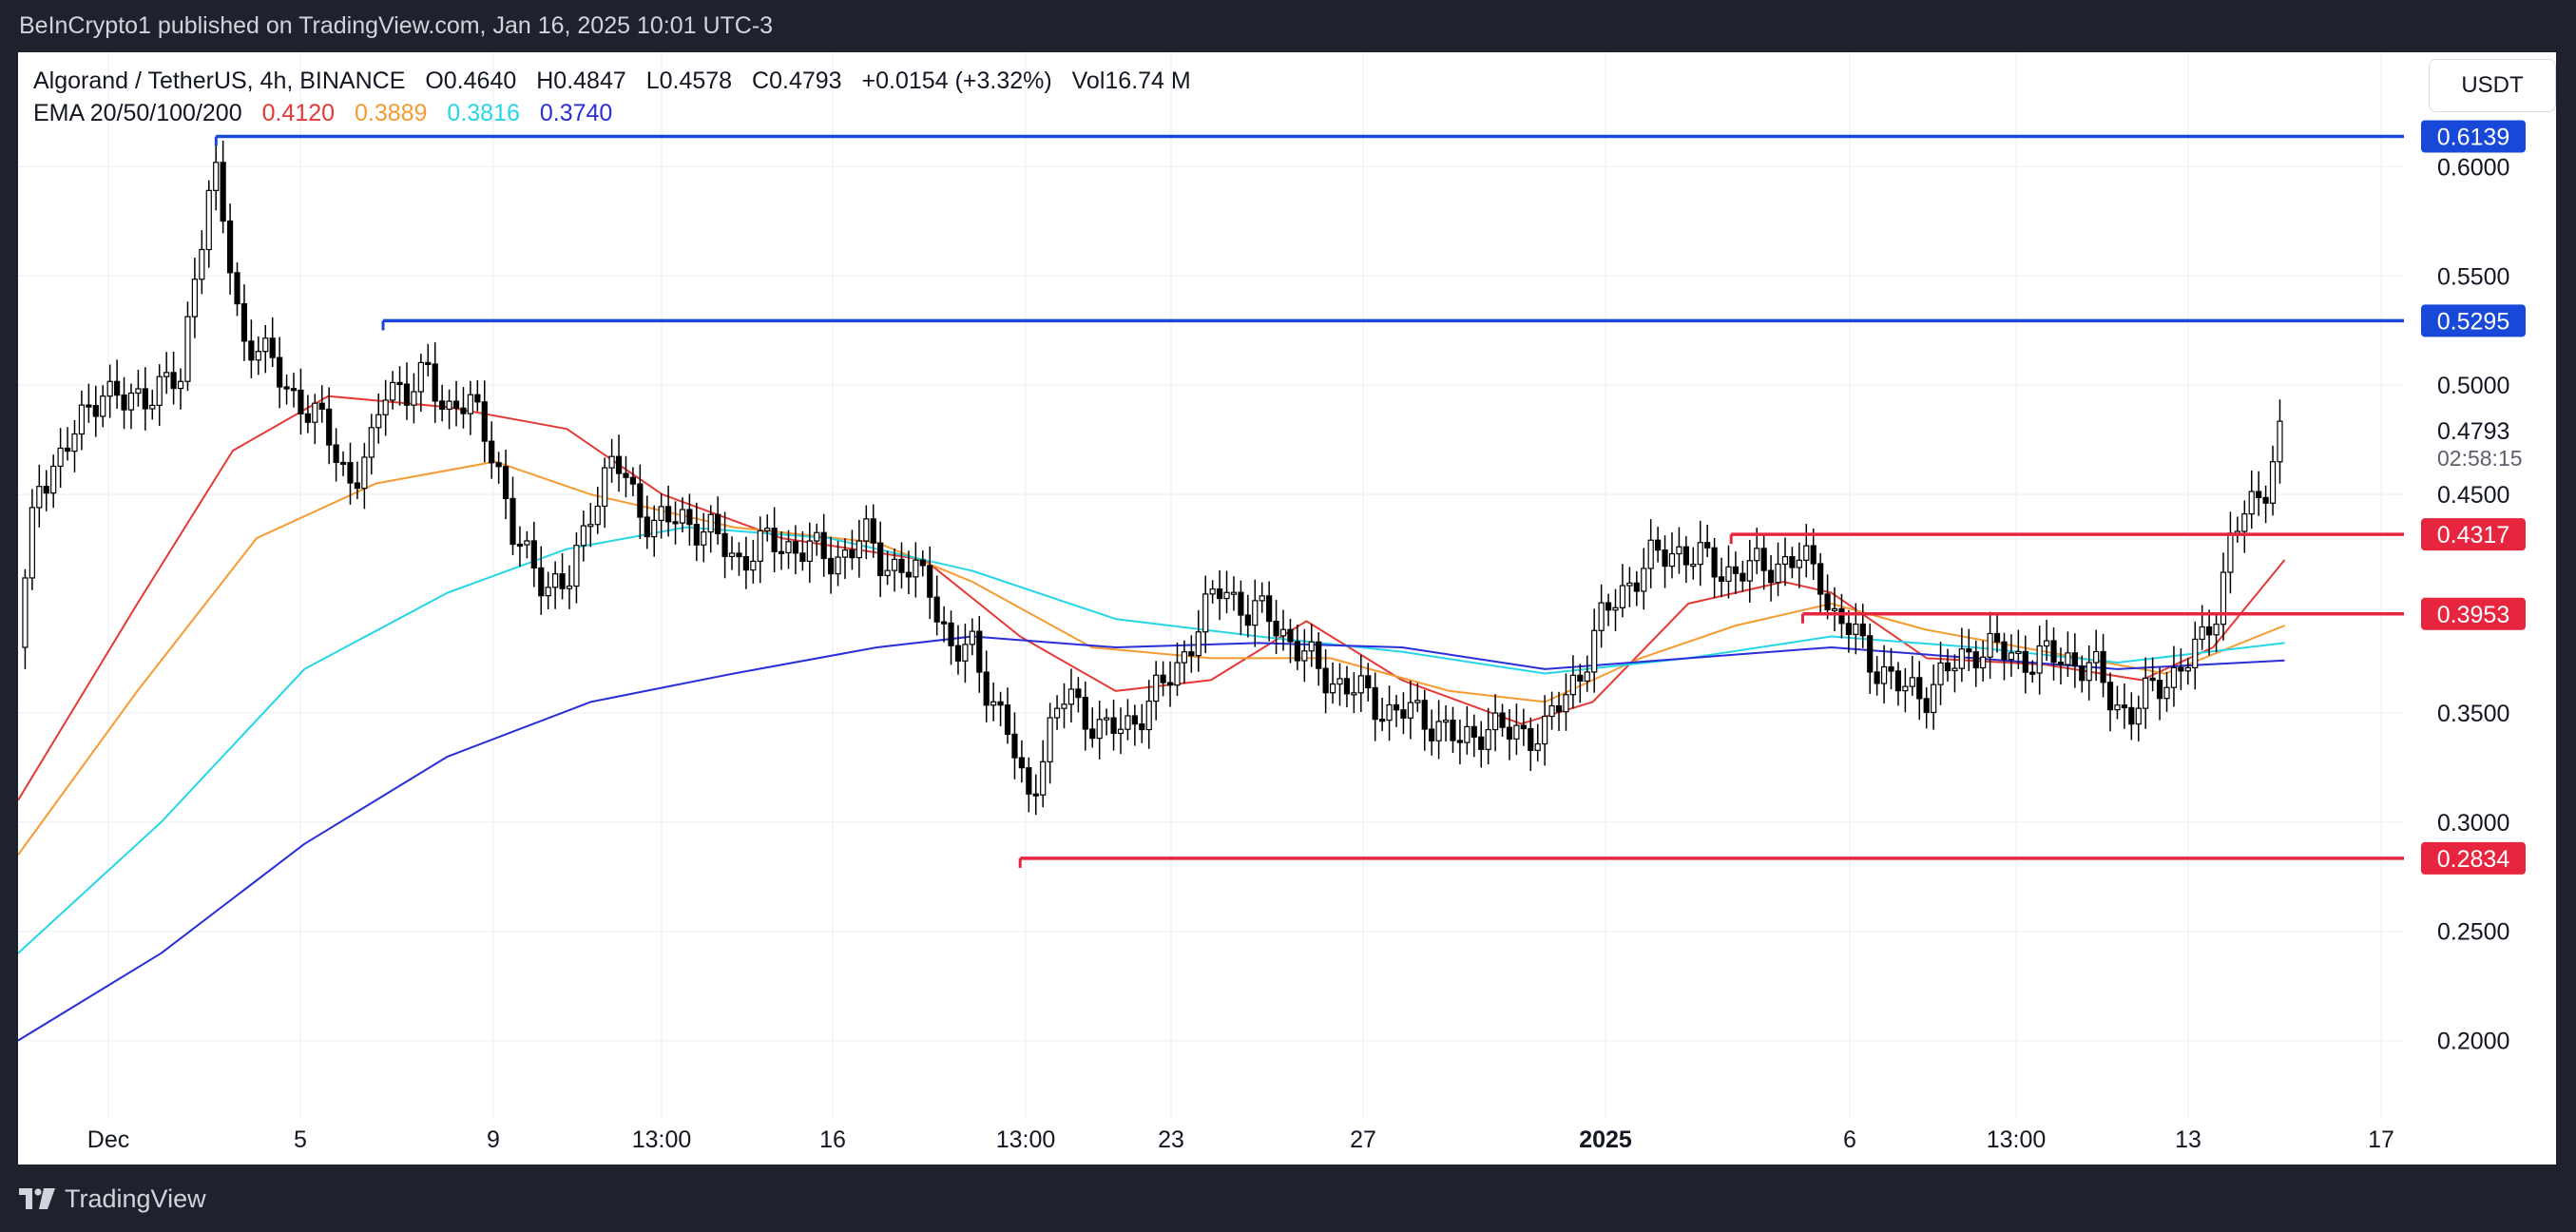  Describe the element at coordinates (2473, 136) in the screenshot. I see `resistance-price-tag` at that location.